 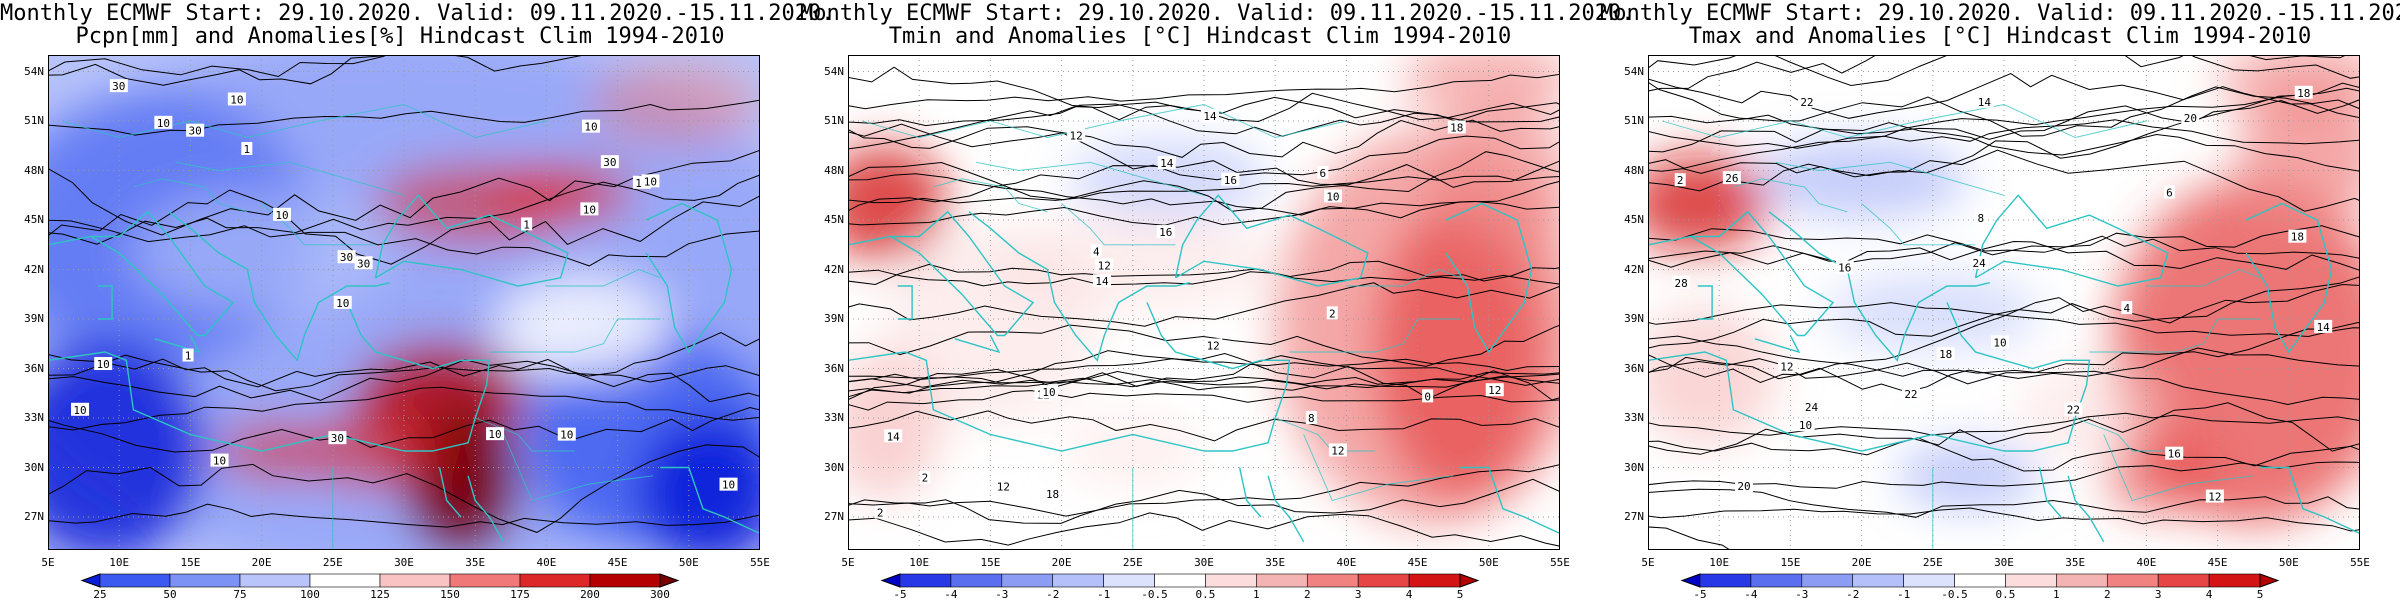 I want to click on lon-tick-label: 5E, so click(x=1648, y=562).